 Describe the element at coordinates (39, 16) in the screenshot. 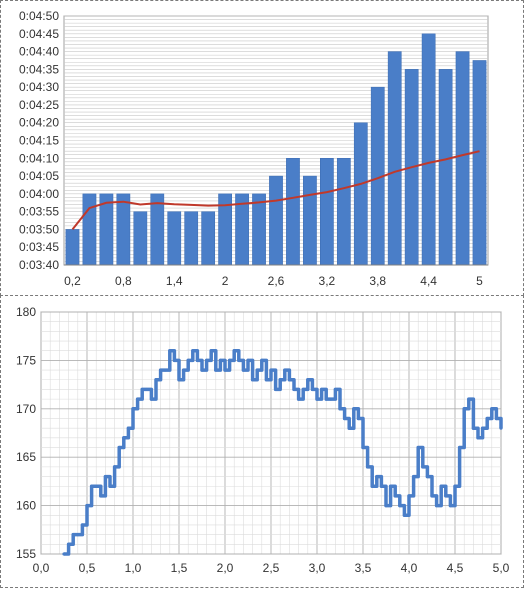

I see `y-tick-label: 0:04:50` at that location.